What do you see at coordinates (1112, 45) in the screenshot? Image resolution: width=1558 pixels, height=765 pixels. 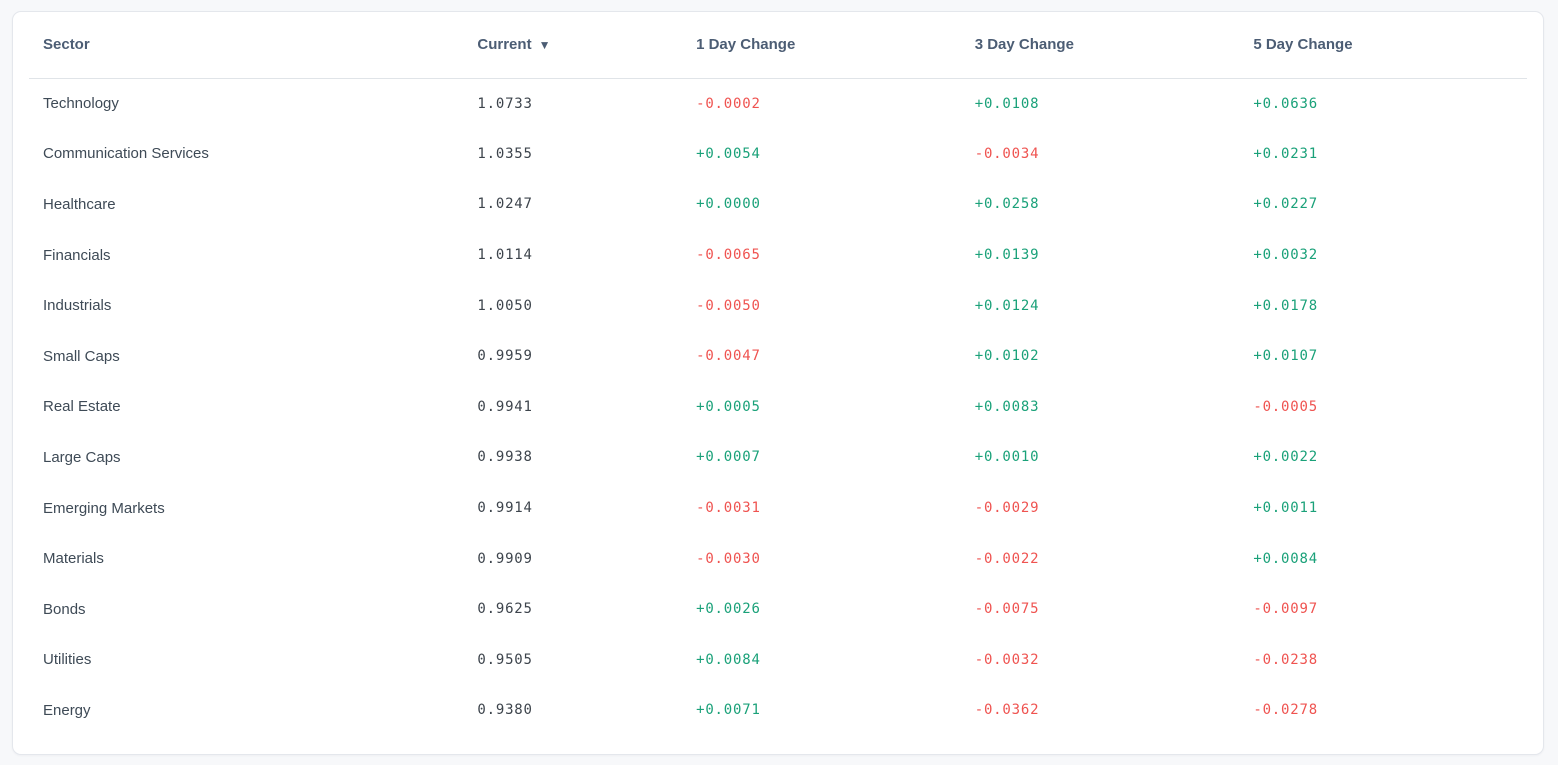 I see `column-header-3-day-change: 3 Day Change` at bounding box center [1112, 45].